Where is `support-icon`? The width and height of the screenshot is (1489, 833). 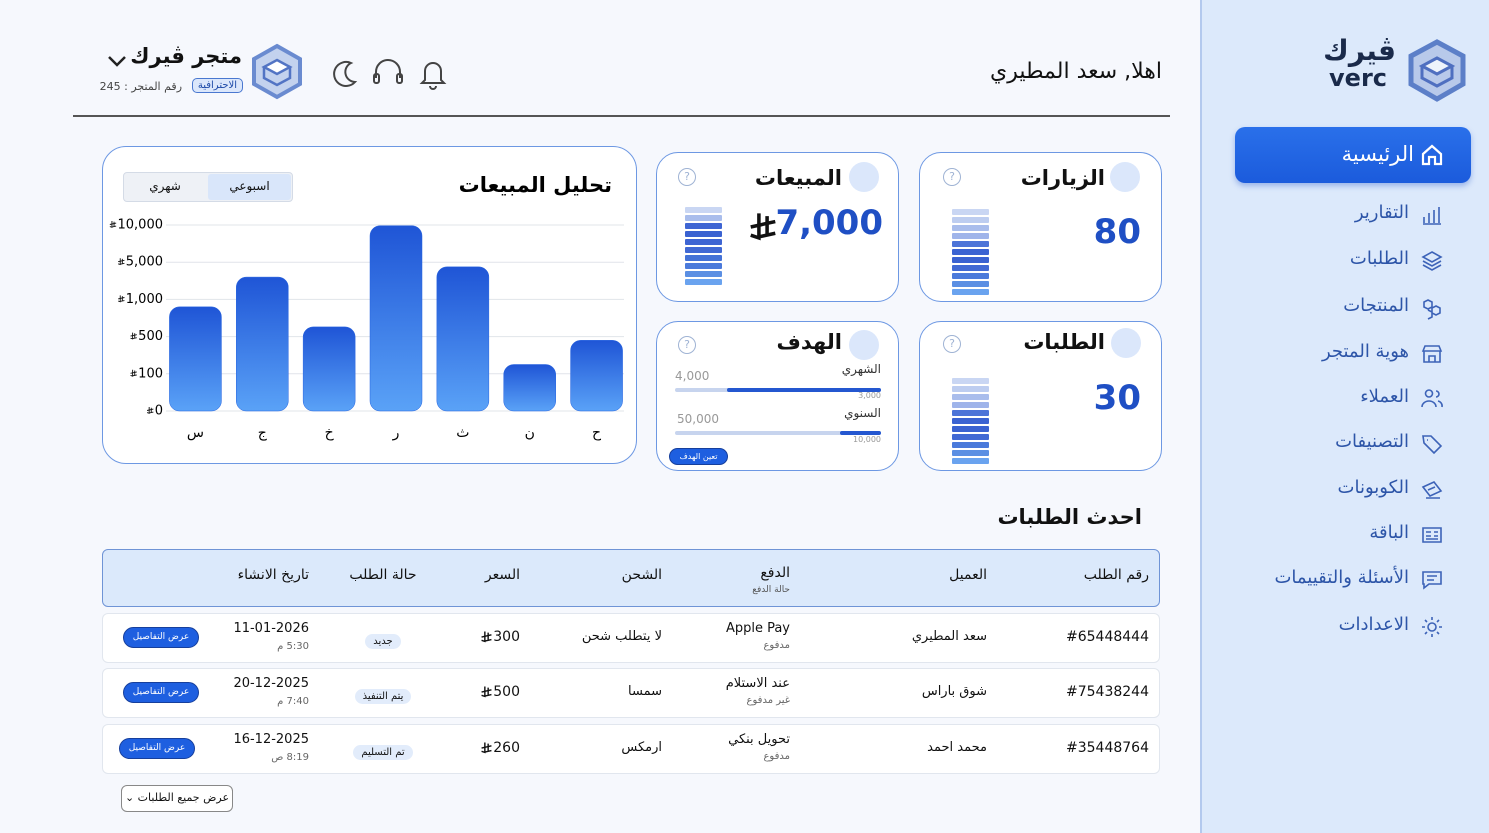
support-icon is located at coordinates (388, 71).